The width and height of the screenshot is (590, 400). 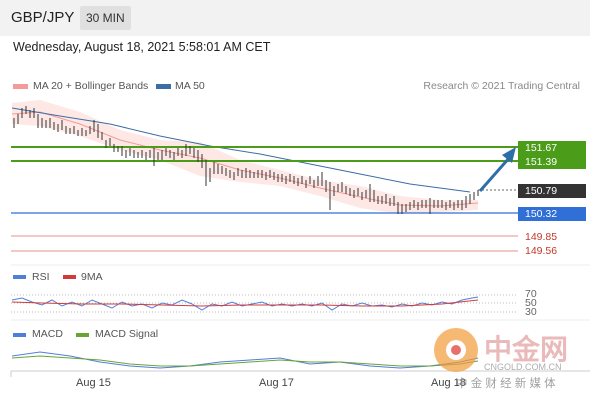 What do you see at coordinates (552, 191) in the screenshot?
I see `last-price-label: 150.79` at bounding box center [552, 191].